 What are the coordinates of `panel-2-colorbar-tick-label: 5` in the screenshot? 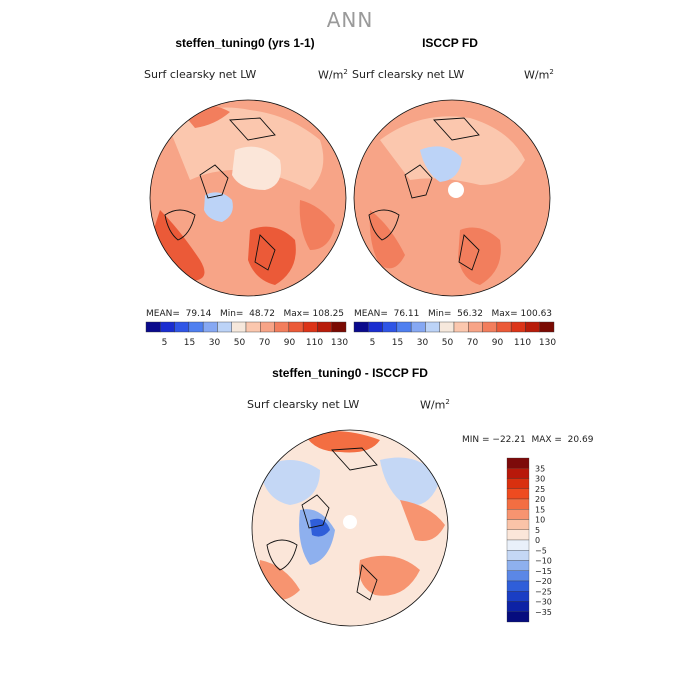 It's located at (373, 343).